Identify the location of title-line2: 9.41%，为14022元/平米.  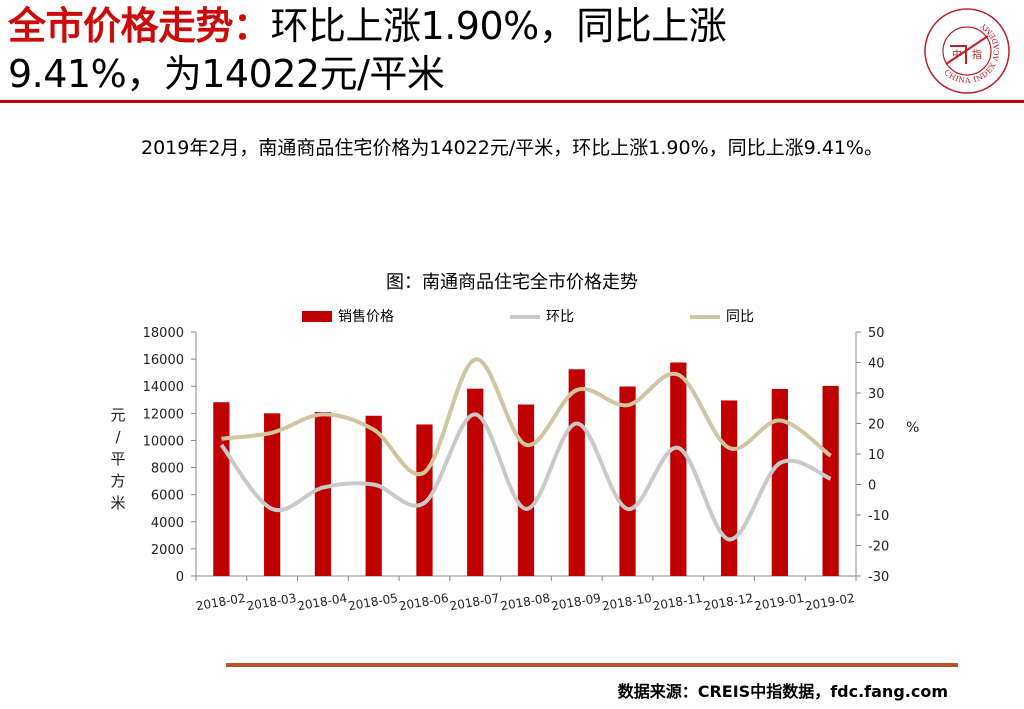
(226, 74).